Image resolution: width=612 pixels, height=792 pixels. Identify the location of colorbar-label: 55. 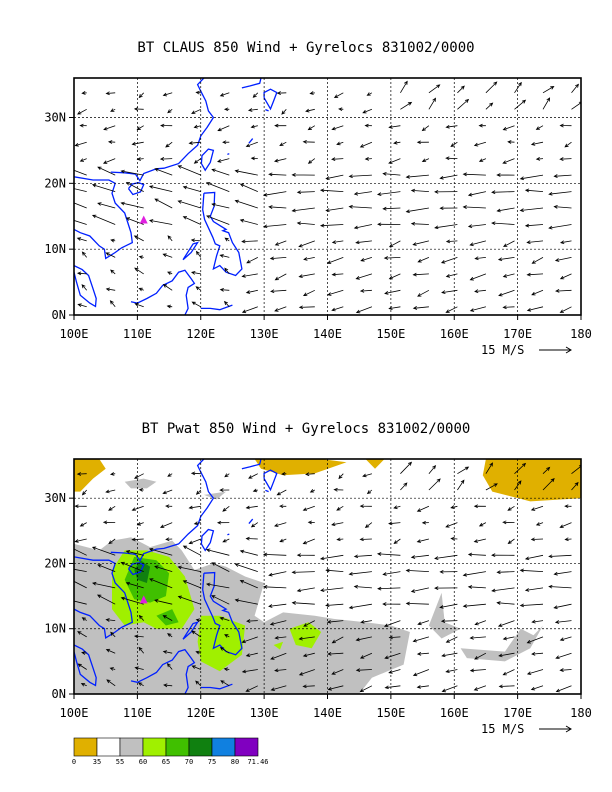
(120, 762).